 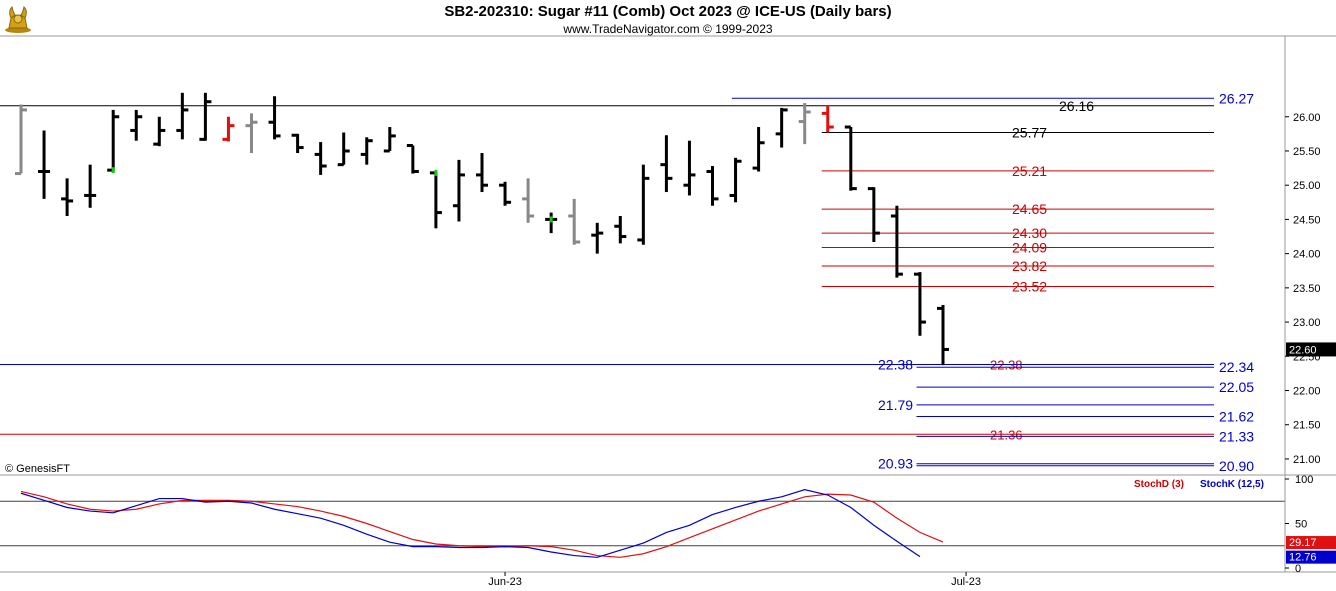 I want to click on last-price-box, so click(x=1311, y=349).